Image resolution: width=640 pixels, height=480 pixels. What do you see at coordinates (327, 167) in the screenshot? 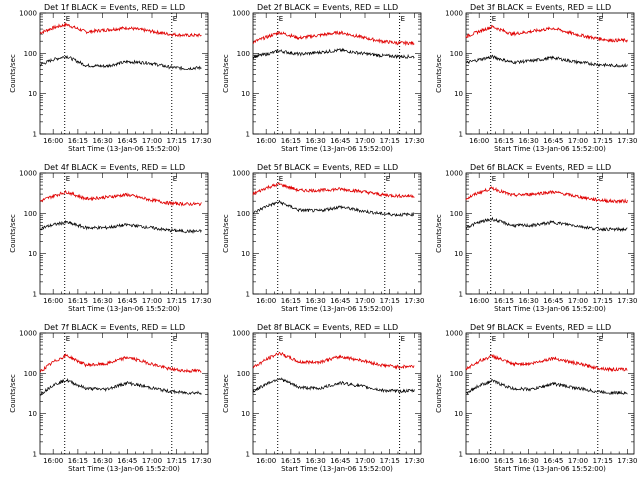
I see `panel-title: Det 5f BLACK = Events, RED = LLD` at bounding box center [327, 167].